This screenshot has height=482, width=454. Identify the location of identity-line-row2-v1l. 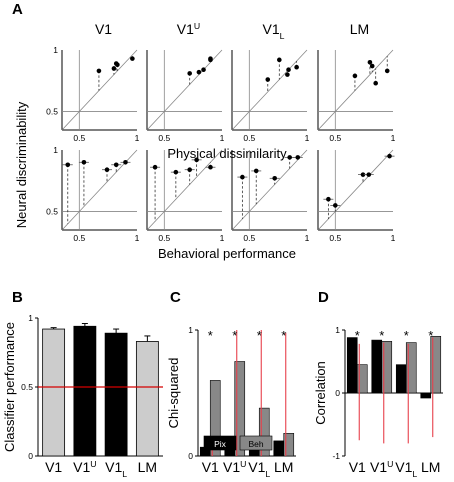
(269, 190).